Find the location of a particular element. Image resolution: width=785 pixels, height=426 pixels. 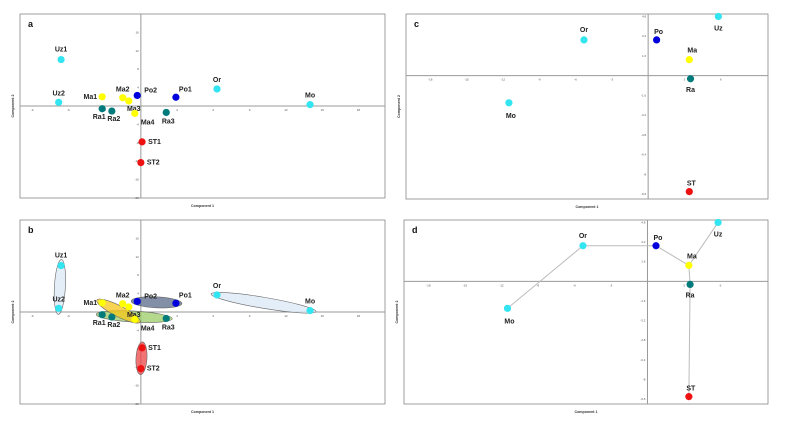

point-label: Ma1 is located at coordinates (91, 303).